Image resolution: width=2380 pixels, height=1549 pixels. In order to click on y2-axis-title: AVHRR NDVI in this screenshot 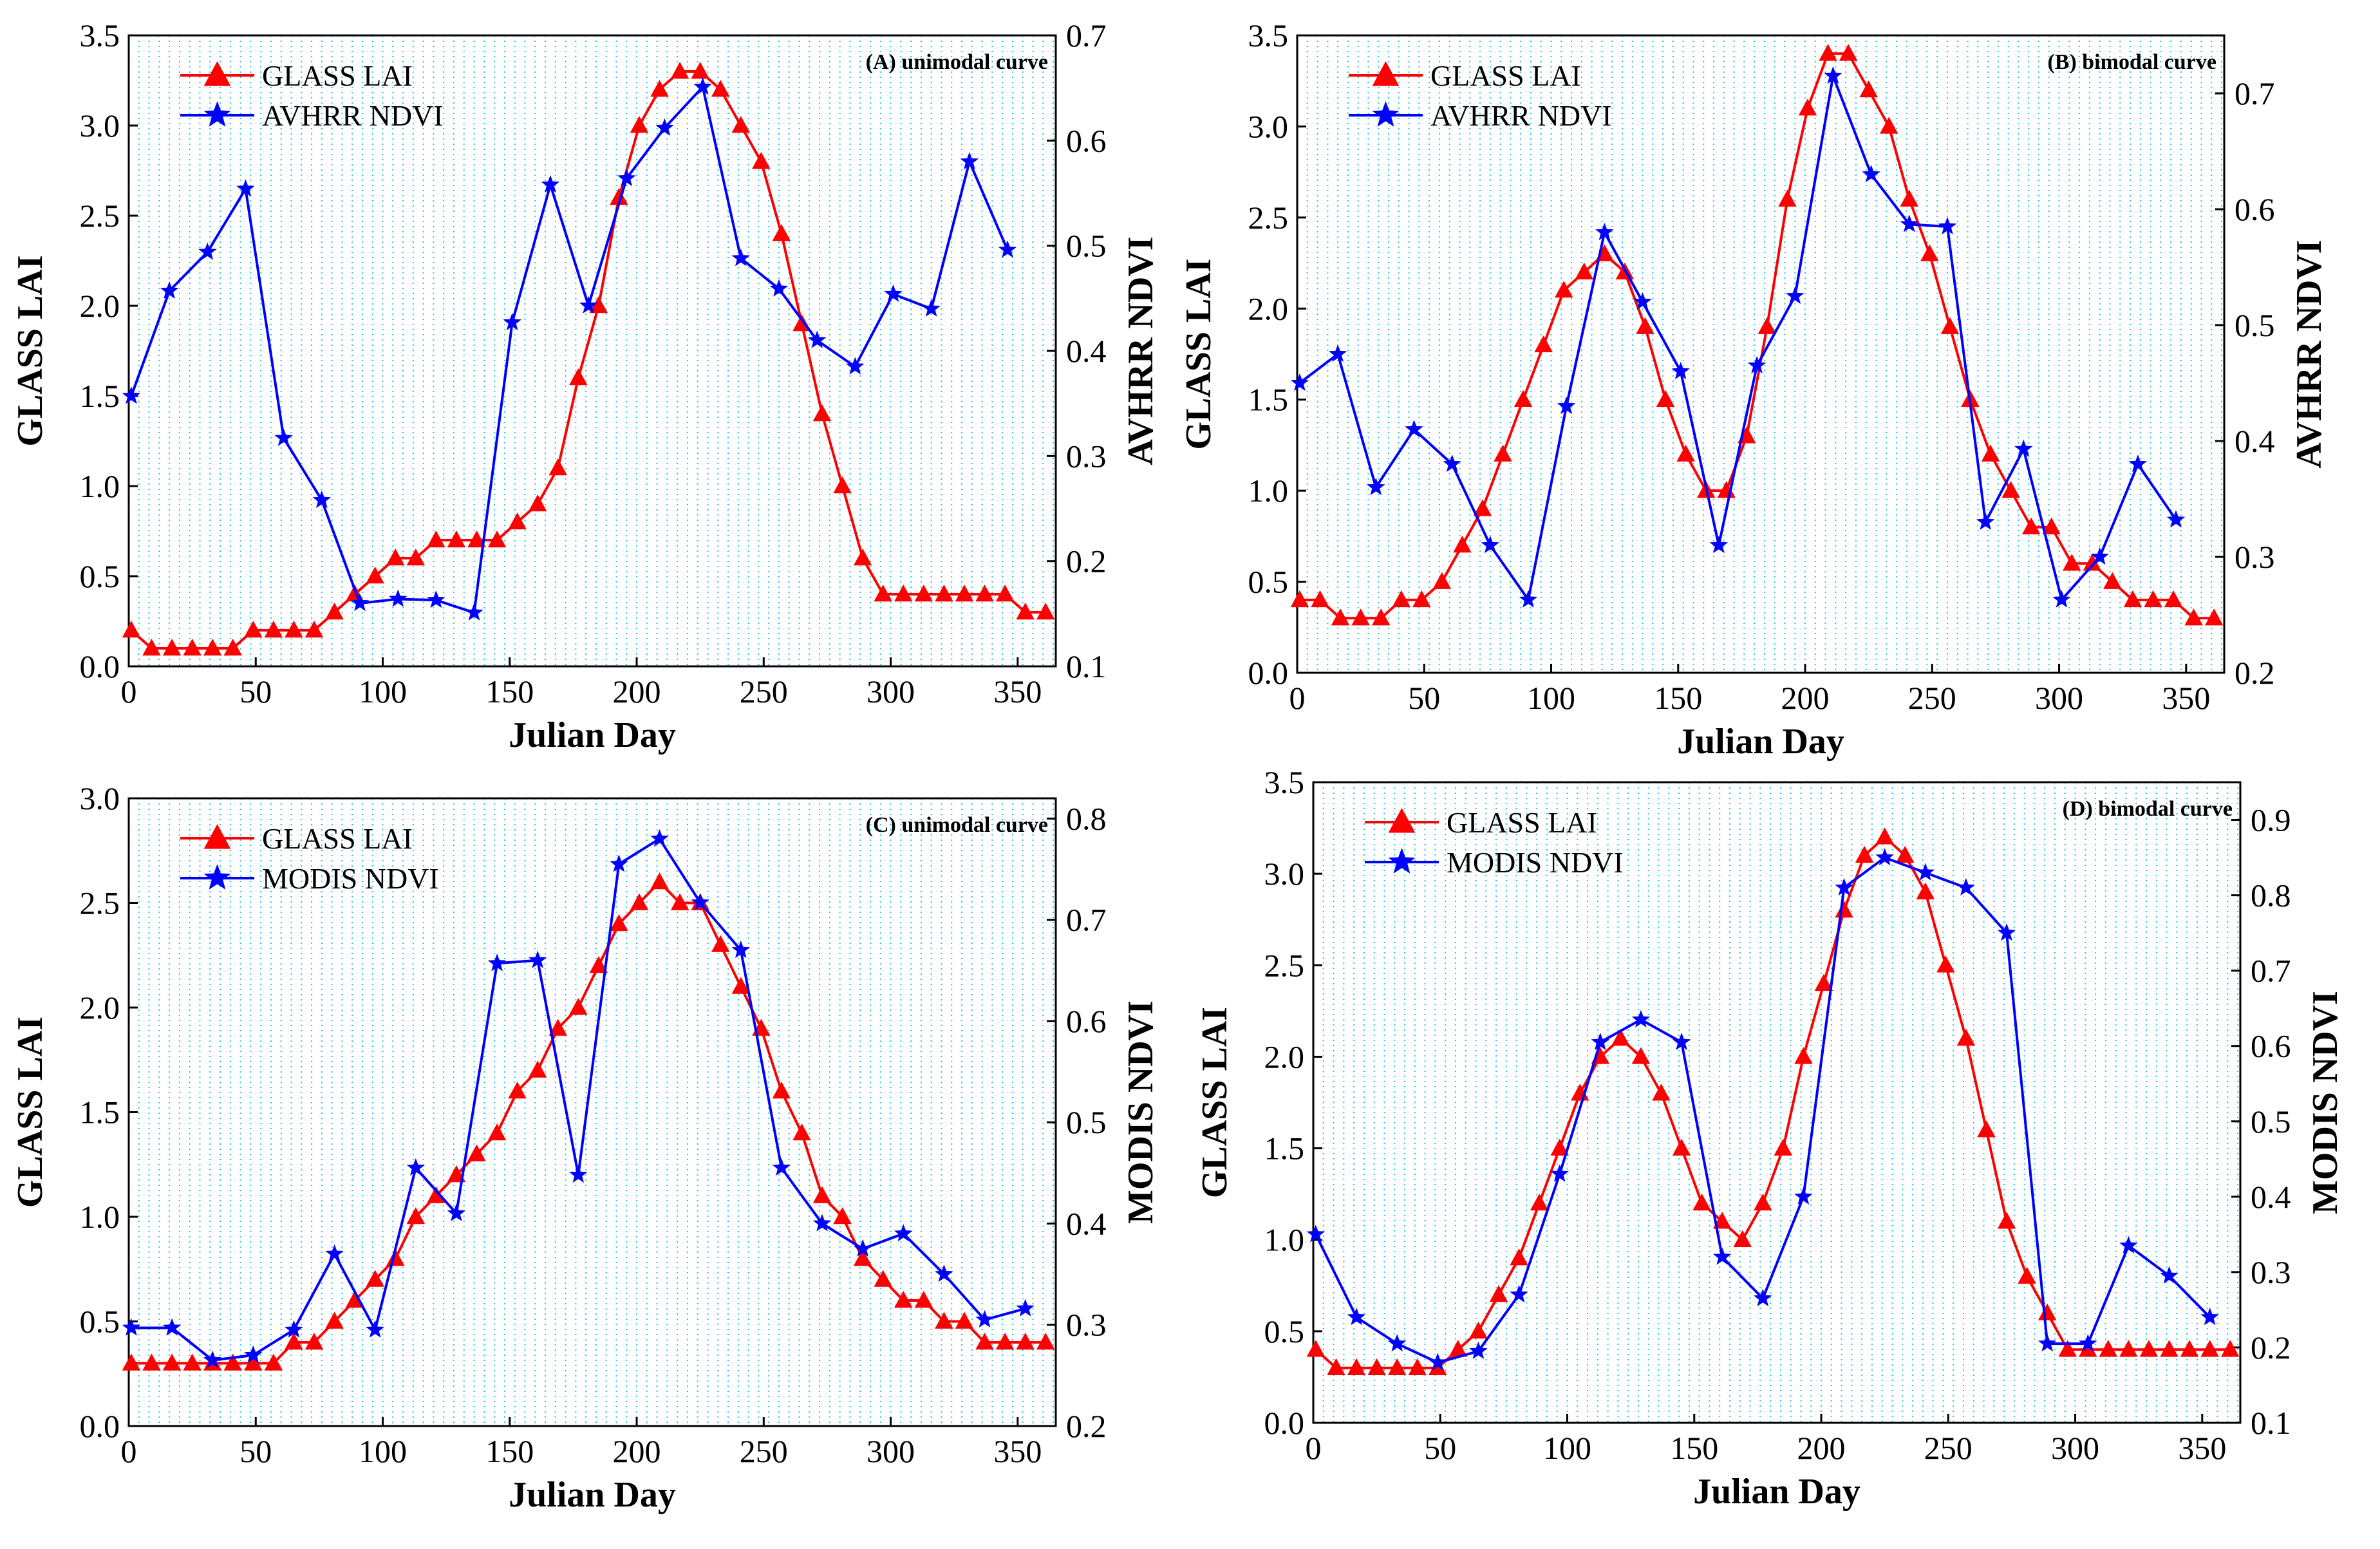, I will do `click(2309, 354)`.